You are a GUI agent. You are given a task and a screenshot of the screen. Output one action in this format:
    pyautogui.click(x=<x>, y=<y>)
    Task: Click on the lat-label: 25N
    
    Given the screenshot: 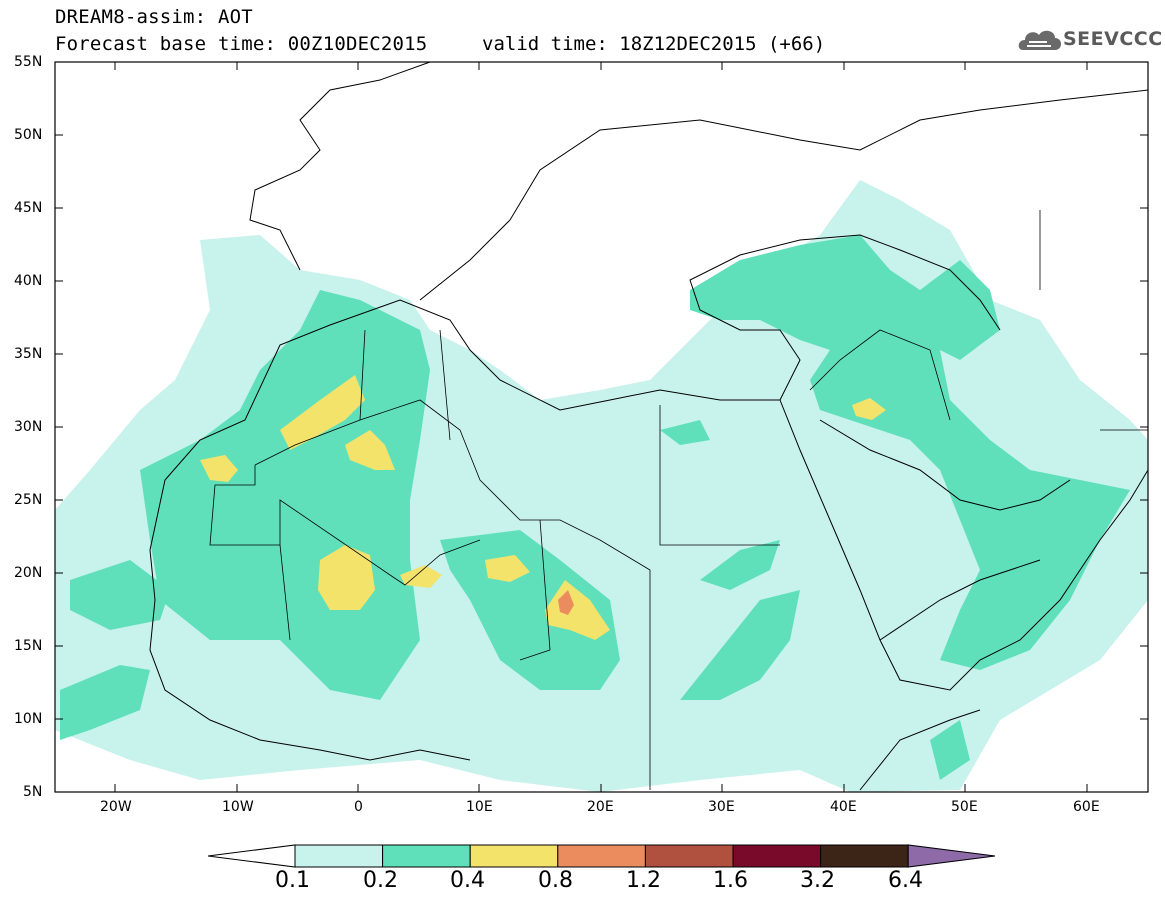 What is the action you would take?
    pyautogui.click(x=28, y=500)
    